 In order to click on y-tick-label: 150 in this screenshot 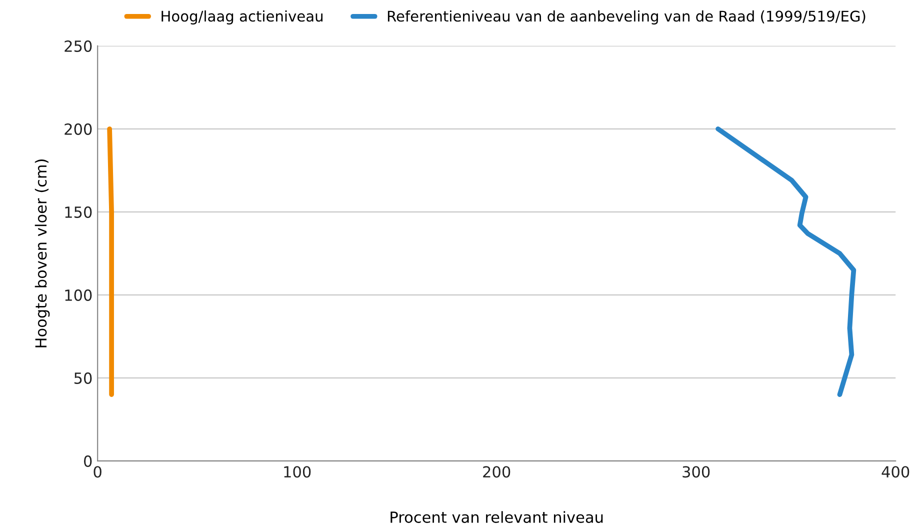, I will do `click(78, 212)`.